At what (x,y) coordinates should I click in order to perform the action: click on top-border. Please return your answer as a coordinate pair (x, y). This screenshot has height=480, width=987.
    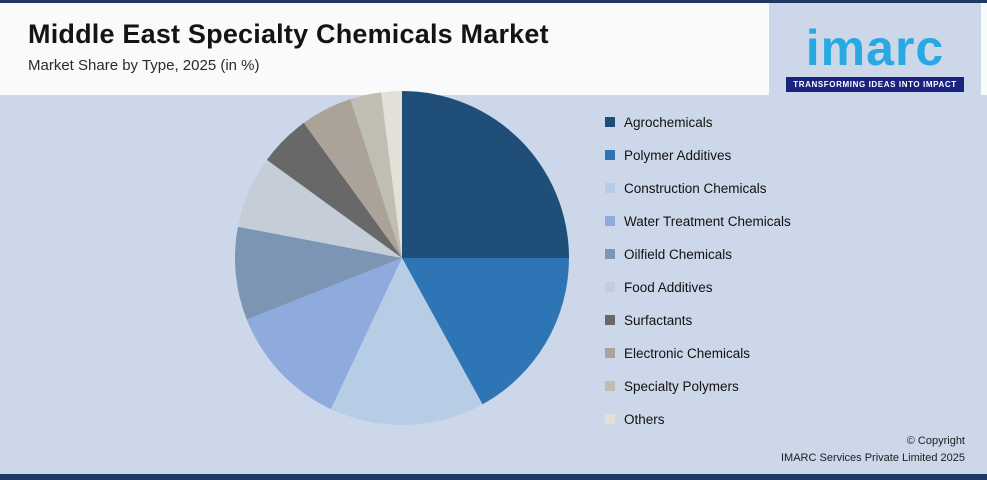
    Looking at the image, I should click on (493, 1).